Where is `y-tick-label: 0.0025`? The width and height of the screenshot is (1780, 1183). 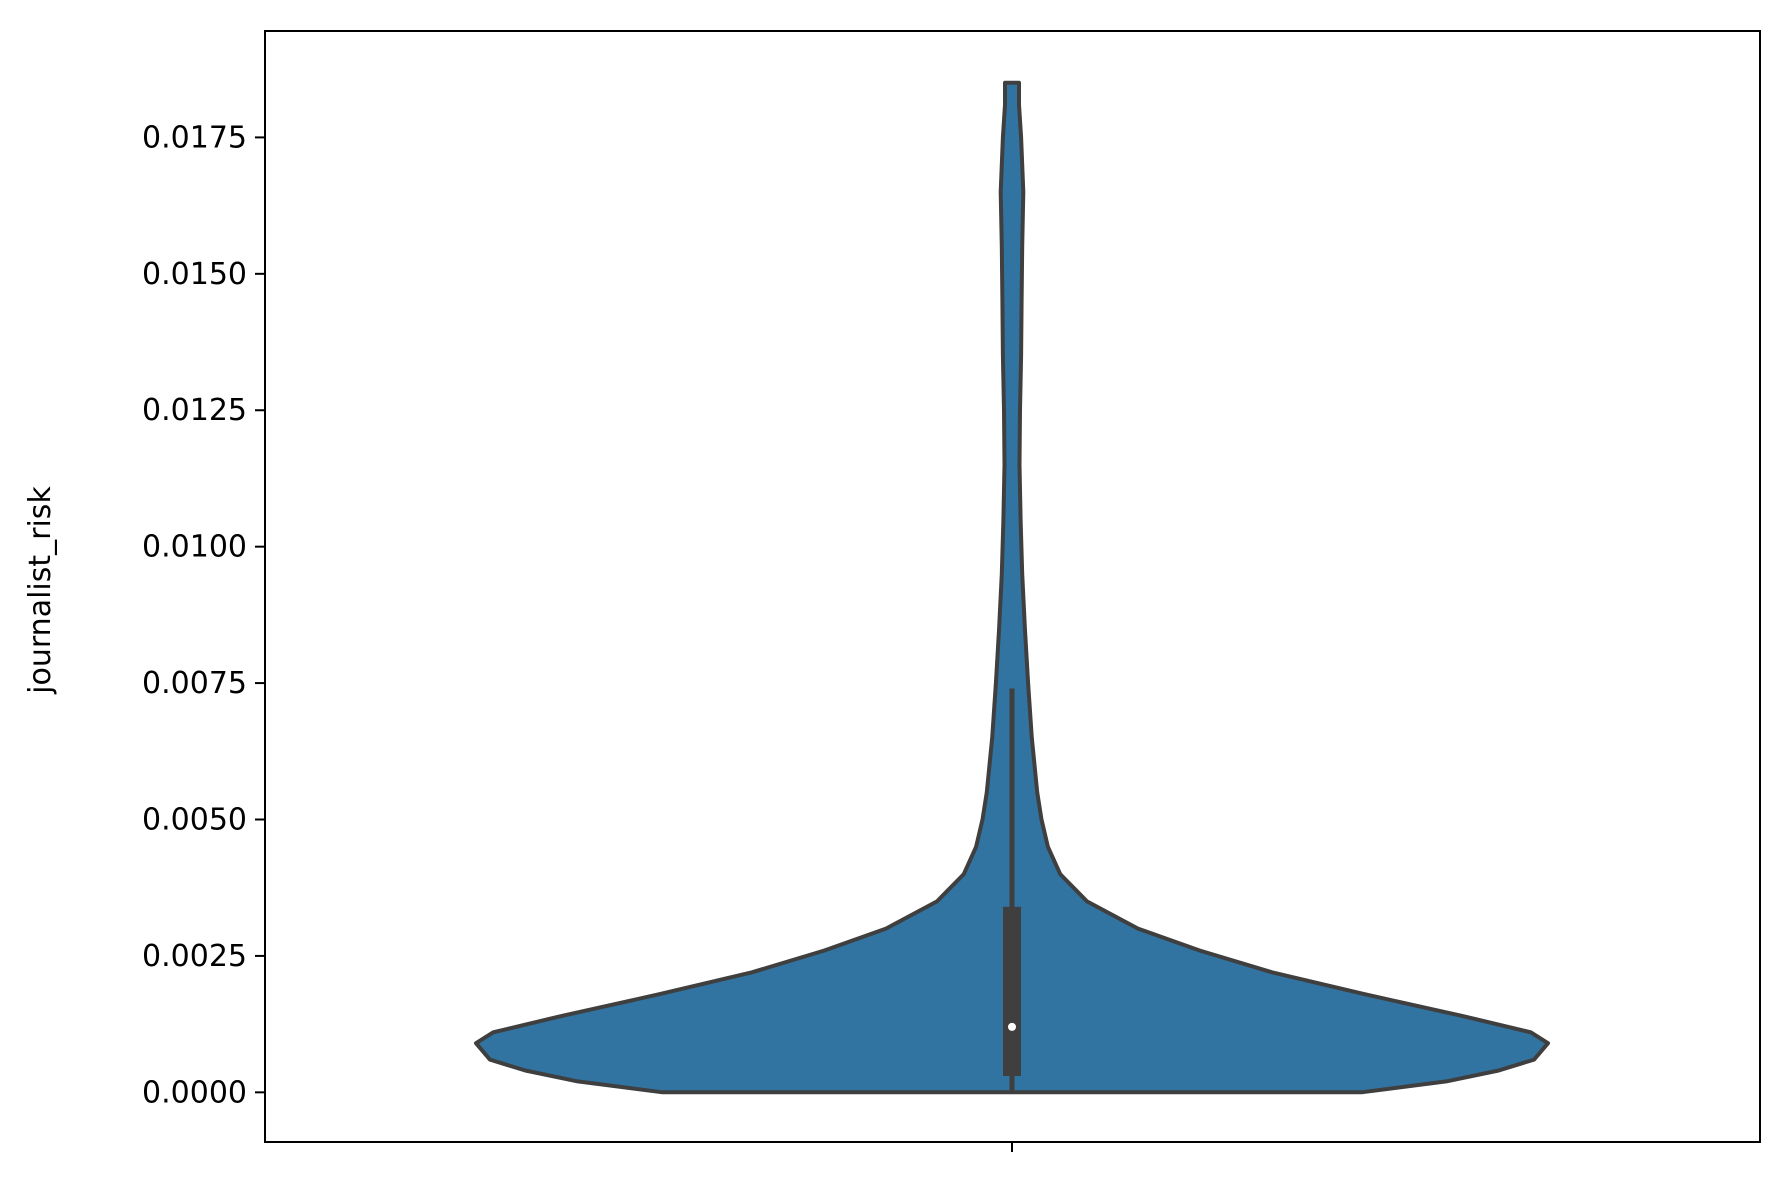 y-tick-label: 0.0025 is located at coordinates (194, 956).